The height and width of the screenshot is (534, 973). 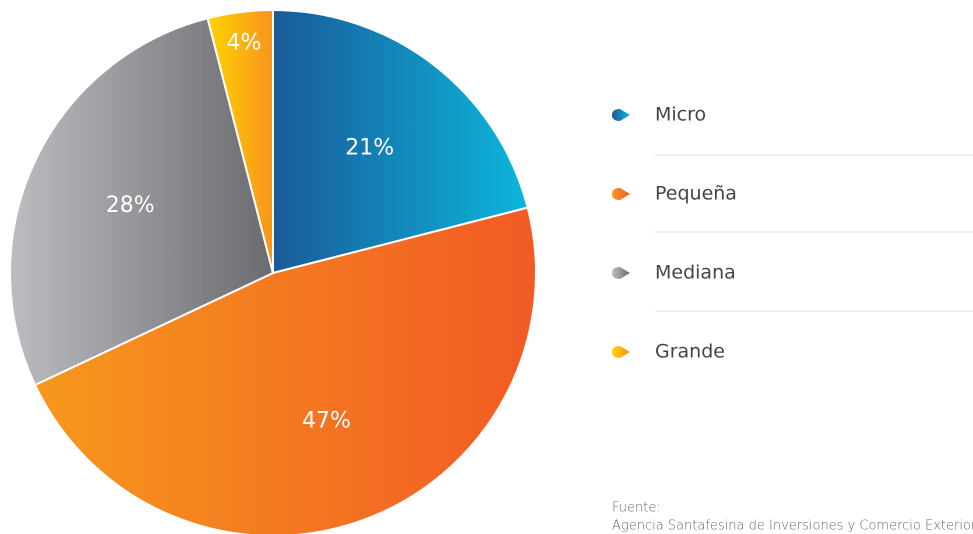 I want to click on source-label: Fuente:, so click(x=636, y=508).